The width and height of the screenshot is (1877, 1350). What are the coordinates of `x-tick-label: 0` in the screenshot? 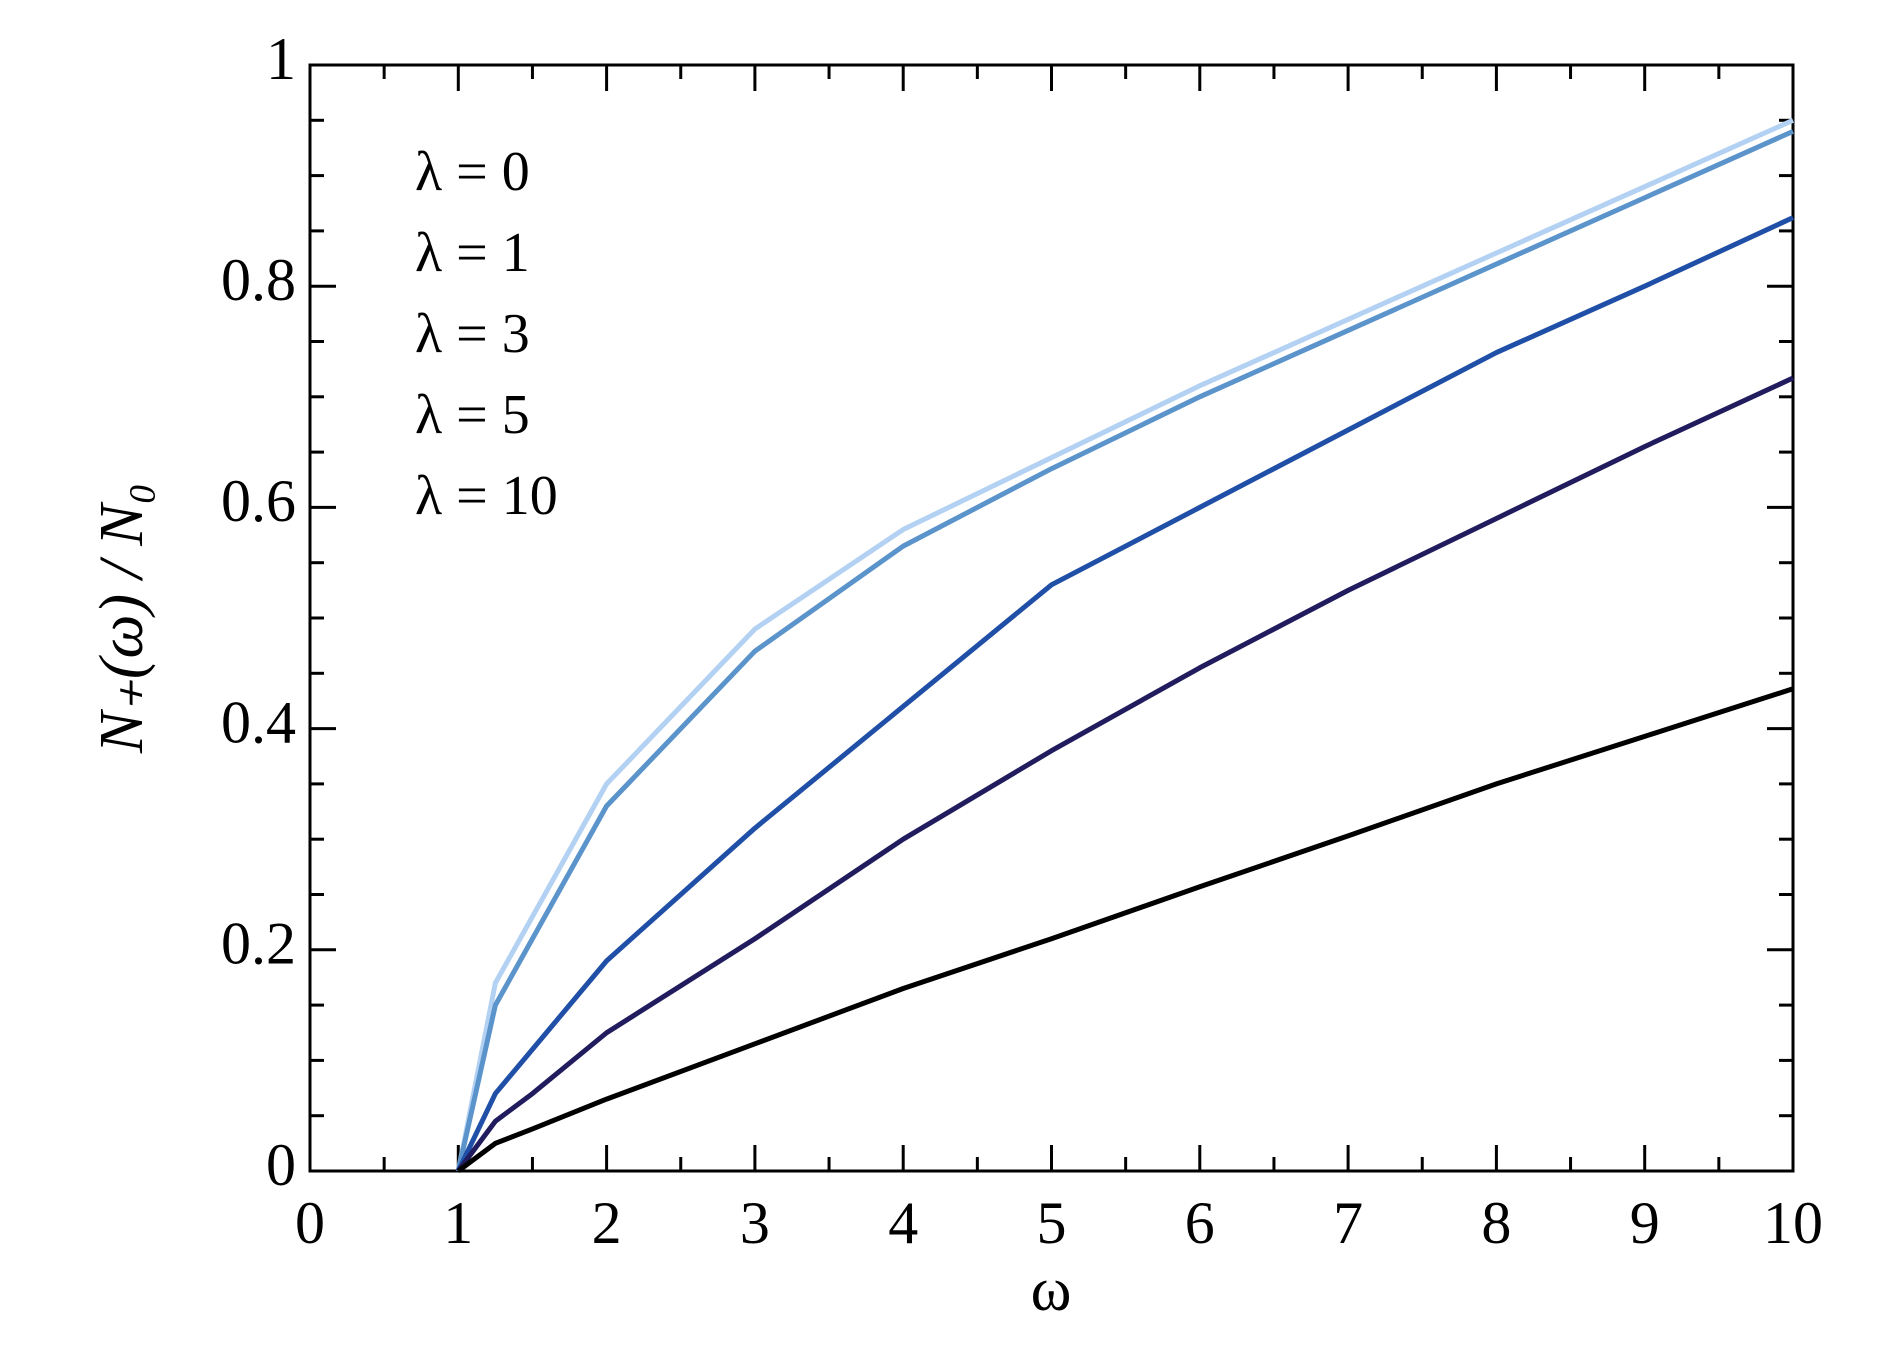 It's located at (310, 1223).